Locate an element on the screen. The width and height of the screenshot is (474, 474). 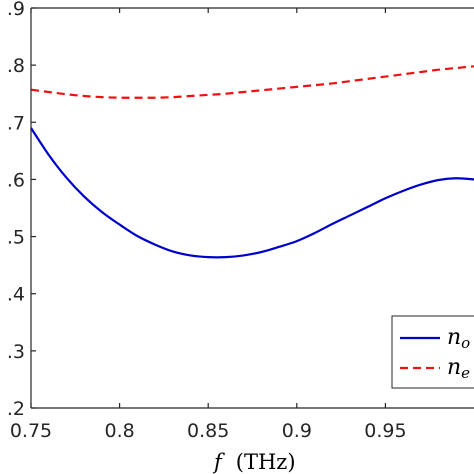
legend-label-sub: e is located at coordinates (465, 373).